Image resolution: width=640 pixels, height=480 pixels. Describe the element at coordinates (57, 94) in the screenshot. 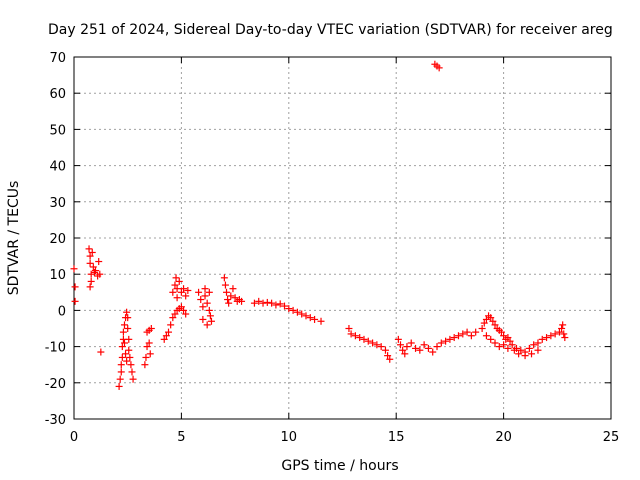

I see `y-tick-label: 60` at that location.